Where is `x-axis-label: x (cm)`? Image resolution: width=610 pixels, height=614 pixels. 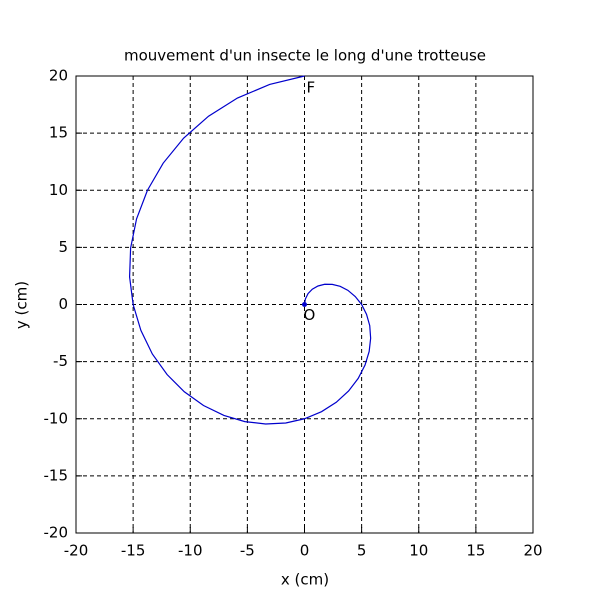
x-axis-label: x (cm) is located at coordinates (305, 580).